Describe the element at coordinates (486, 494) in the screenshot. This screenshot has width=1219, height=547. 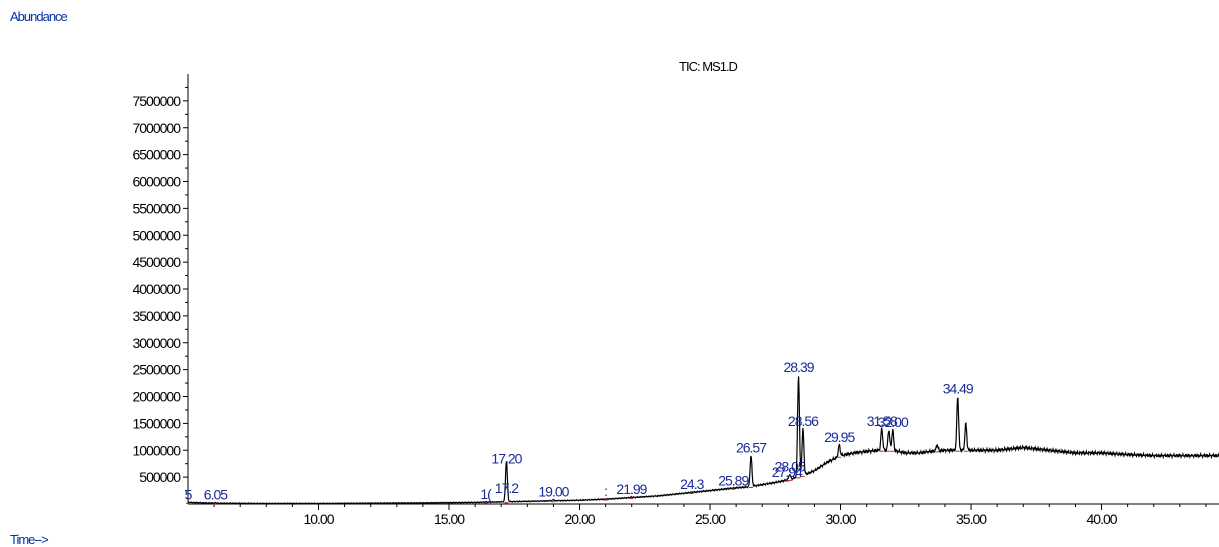
I see `peak-label: 1(` at that location.